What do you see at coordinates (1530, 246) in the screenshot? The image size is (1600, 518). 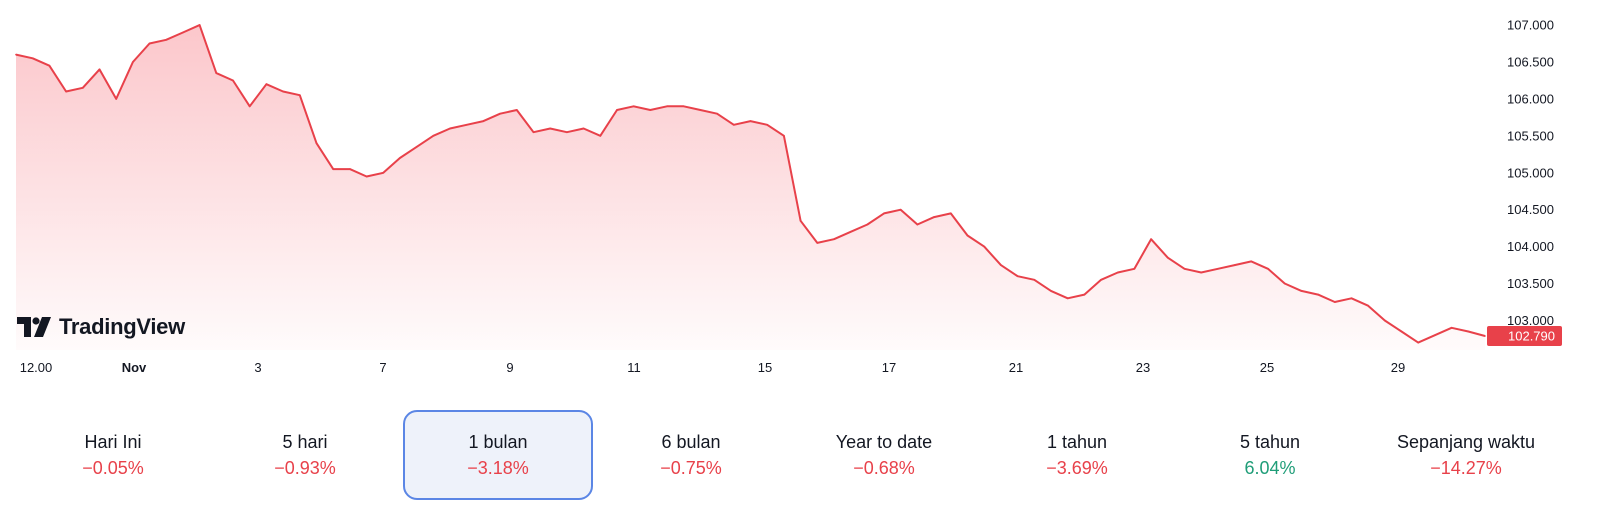 I see `y-tick-label: 104.000` at bounding box center [1530, 246].